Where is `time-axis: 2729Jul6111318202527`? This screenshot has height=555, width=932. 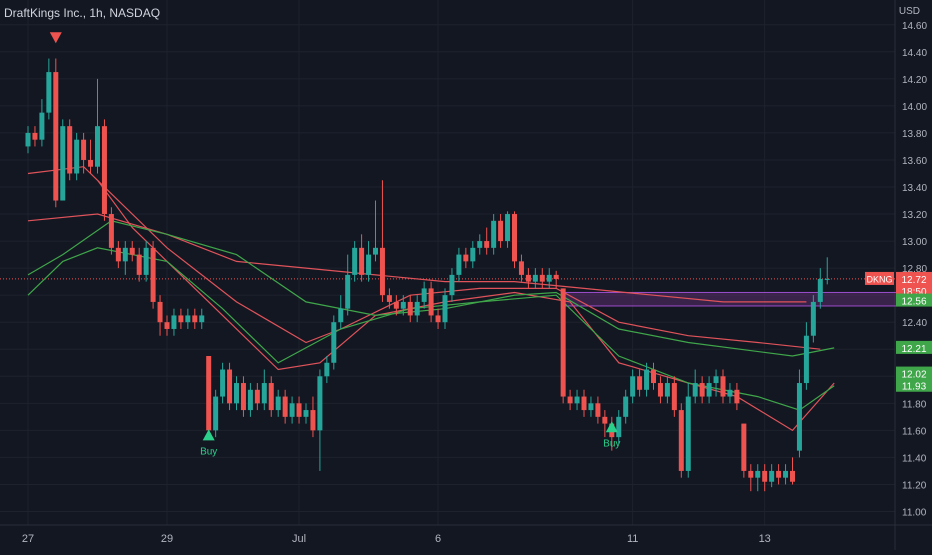
time-axis: 2729Jul6111318202527 is located at coordinates (396, 539).